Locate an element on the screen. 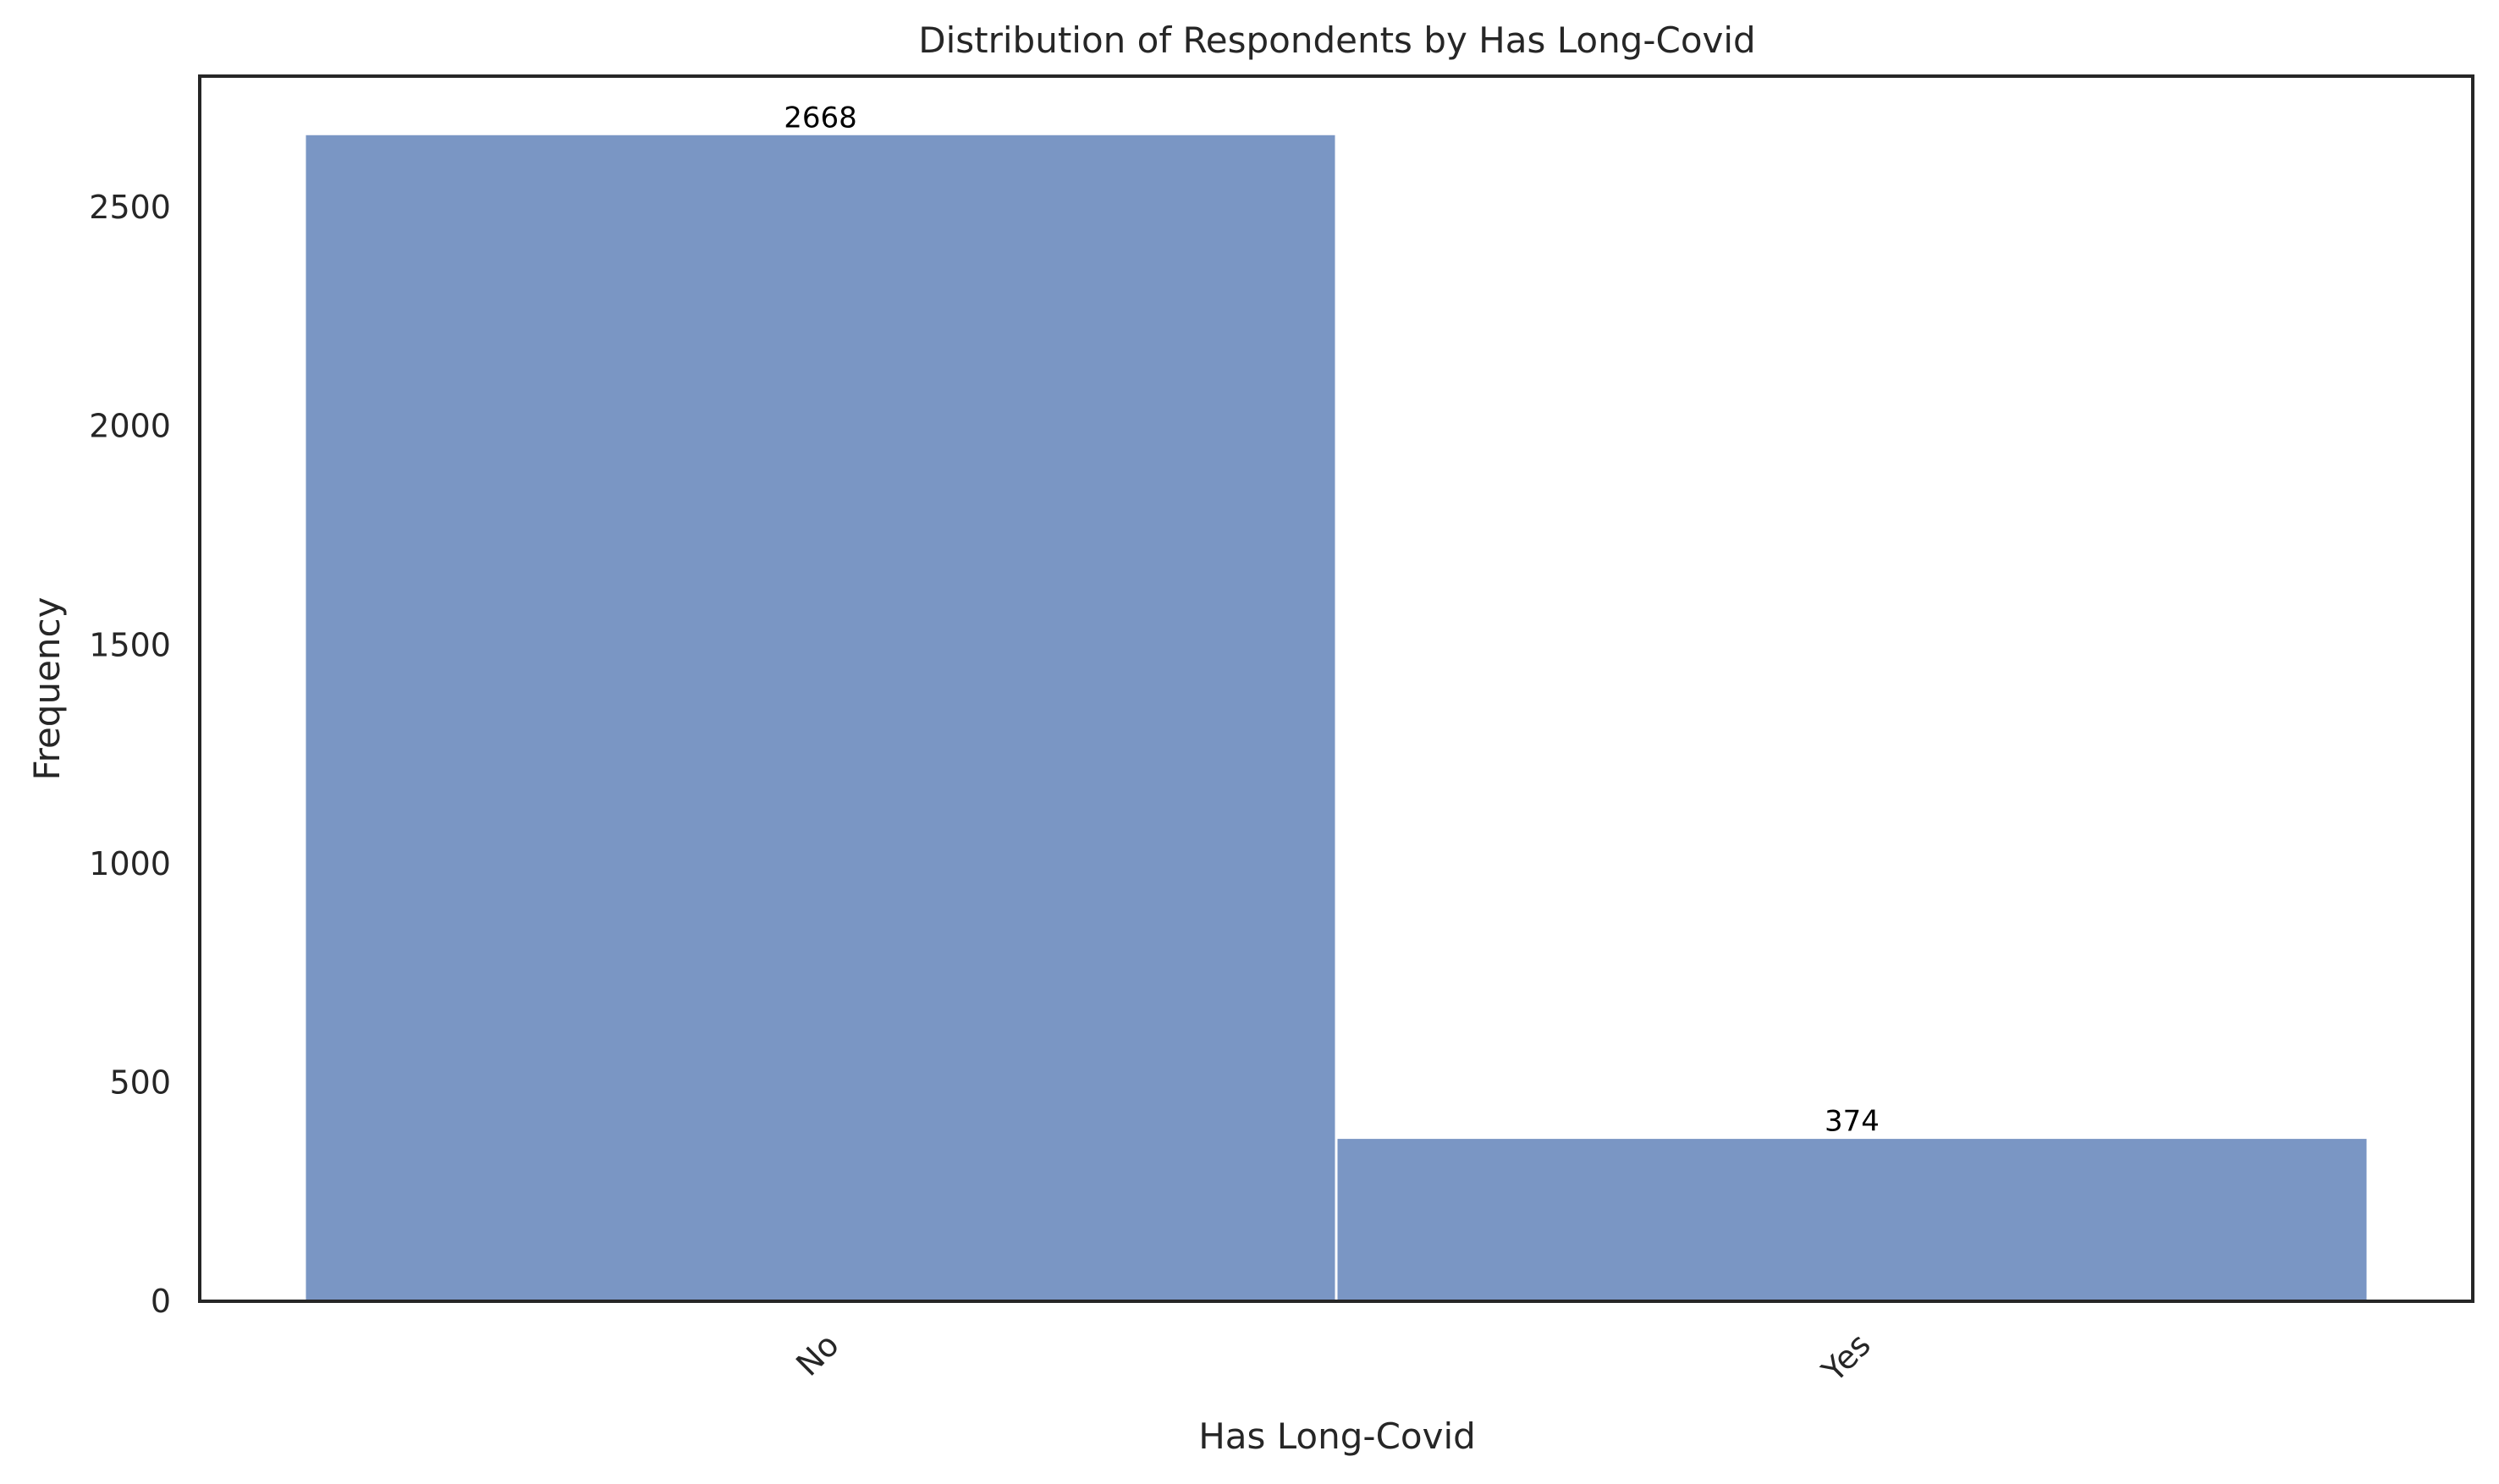  y-tick-label-1500: 1500 is located at coordinates (130, 644).